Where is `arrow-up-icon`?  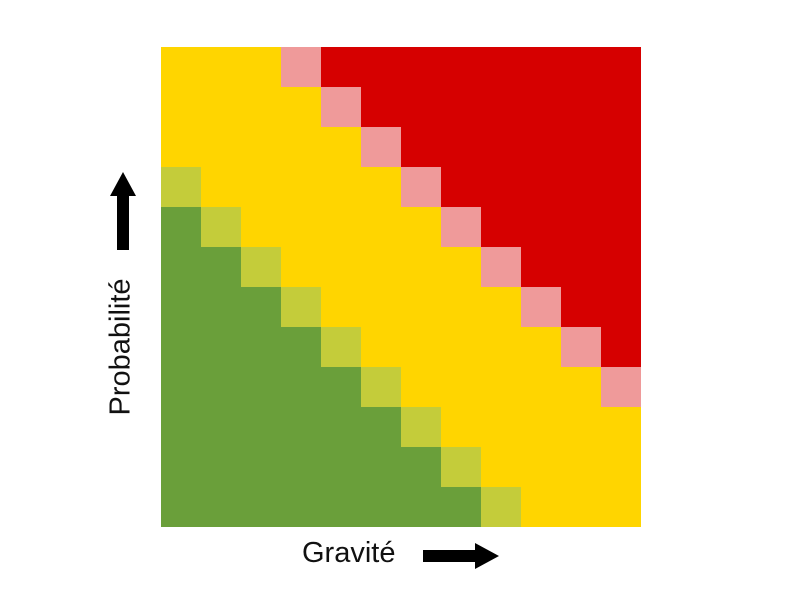
arrow-up-icon is located at coordinates (123, 211).